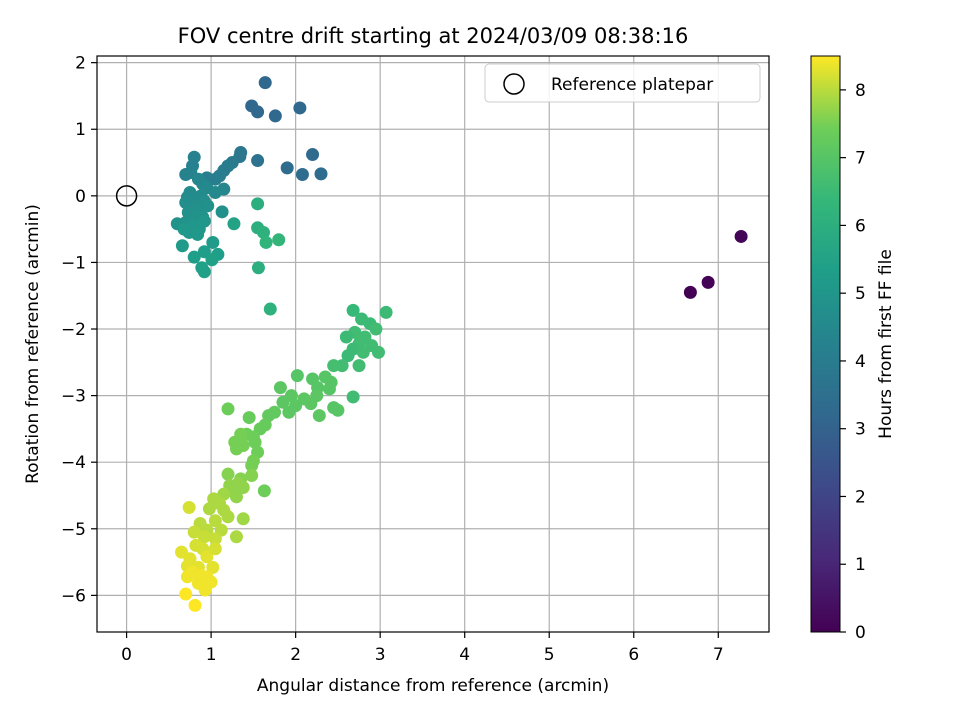  I want to click on y-axis-label: Rotation from reference (arcmin), so click(33, 344).